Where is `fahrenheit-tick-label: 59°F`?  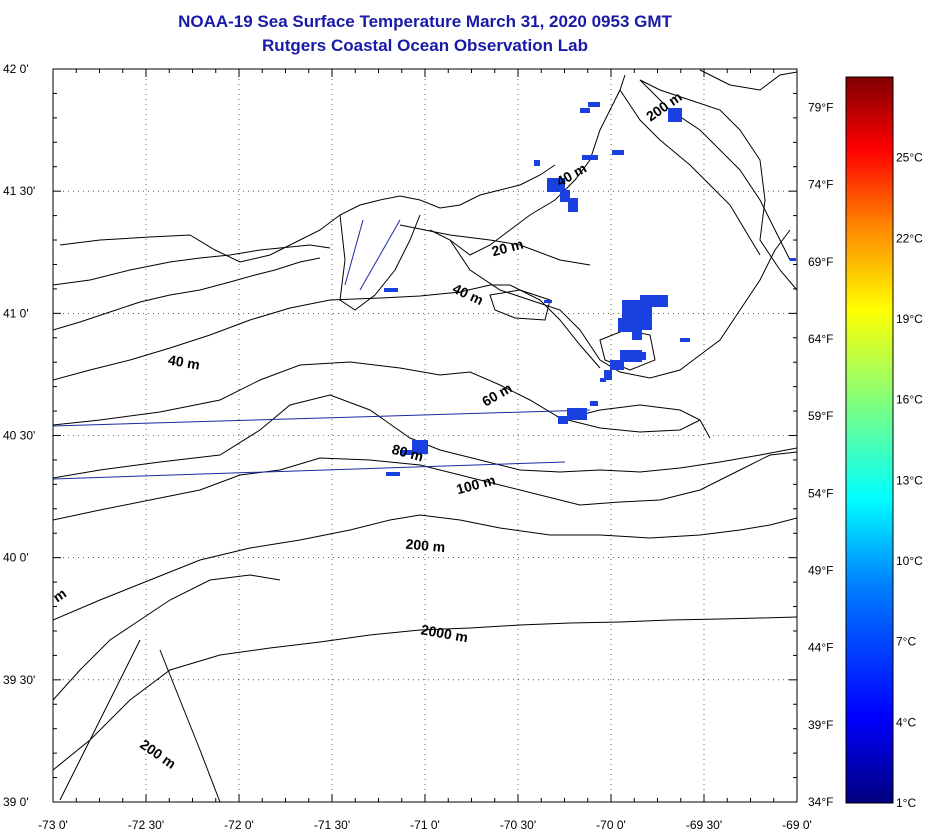 fahrenheit-tick-label: 59°F is located at coordinates (820, 416).